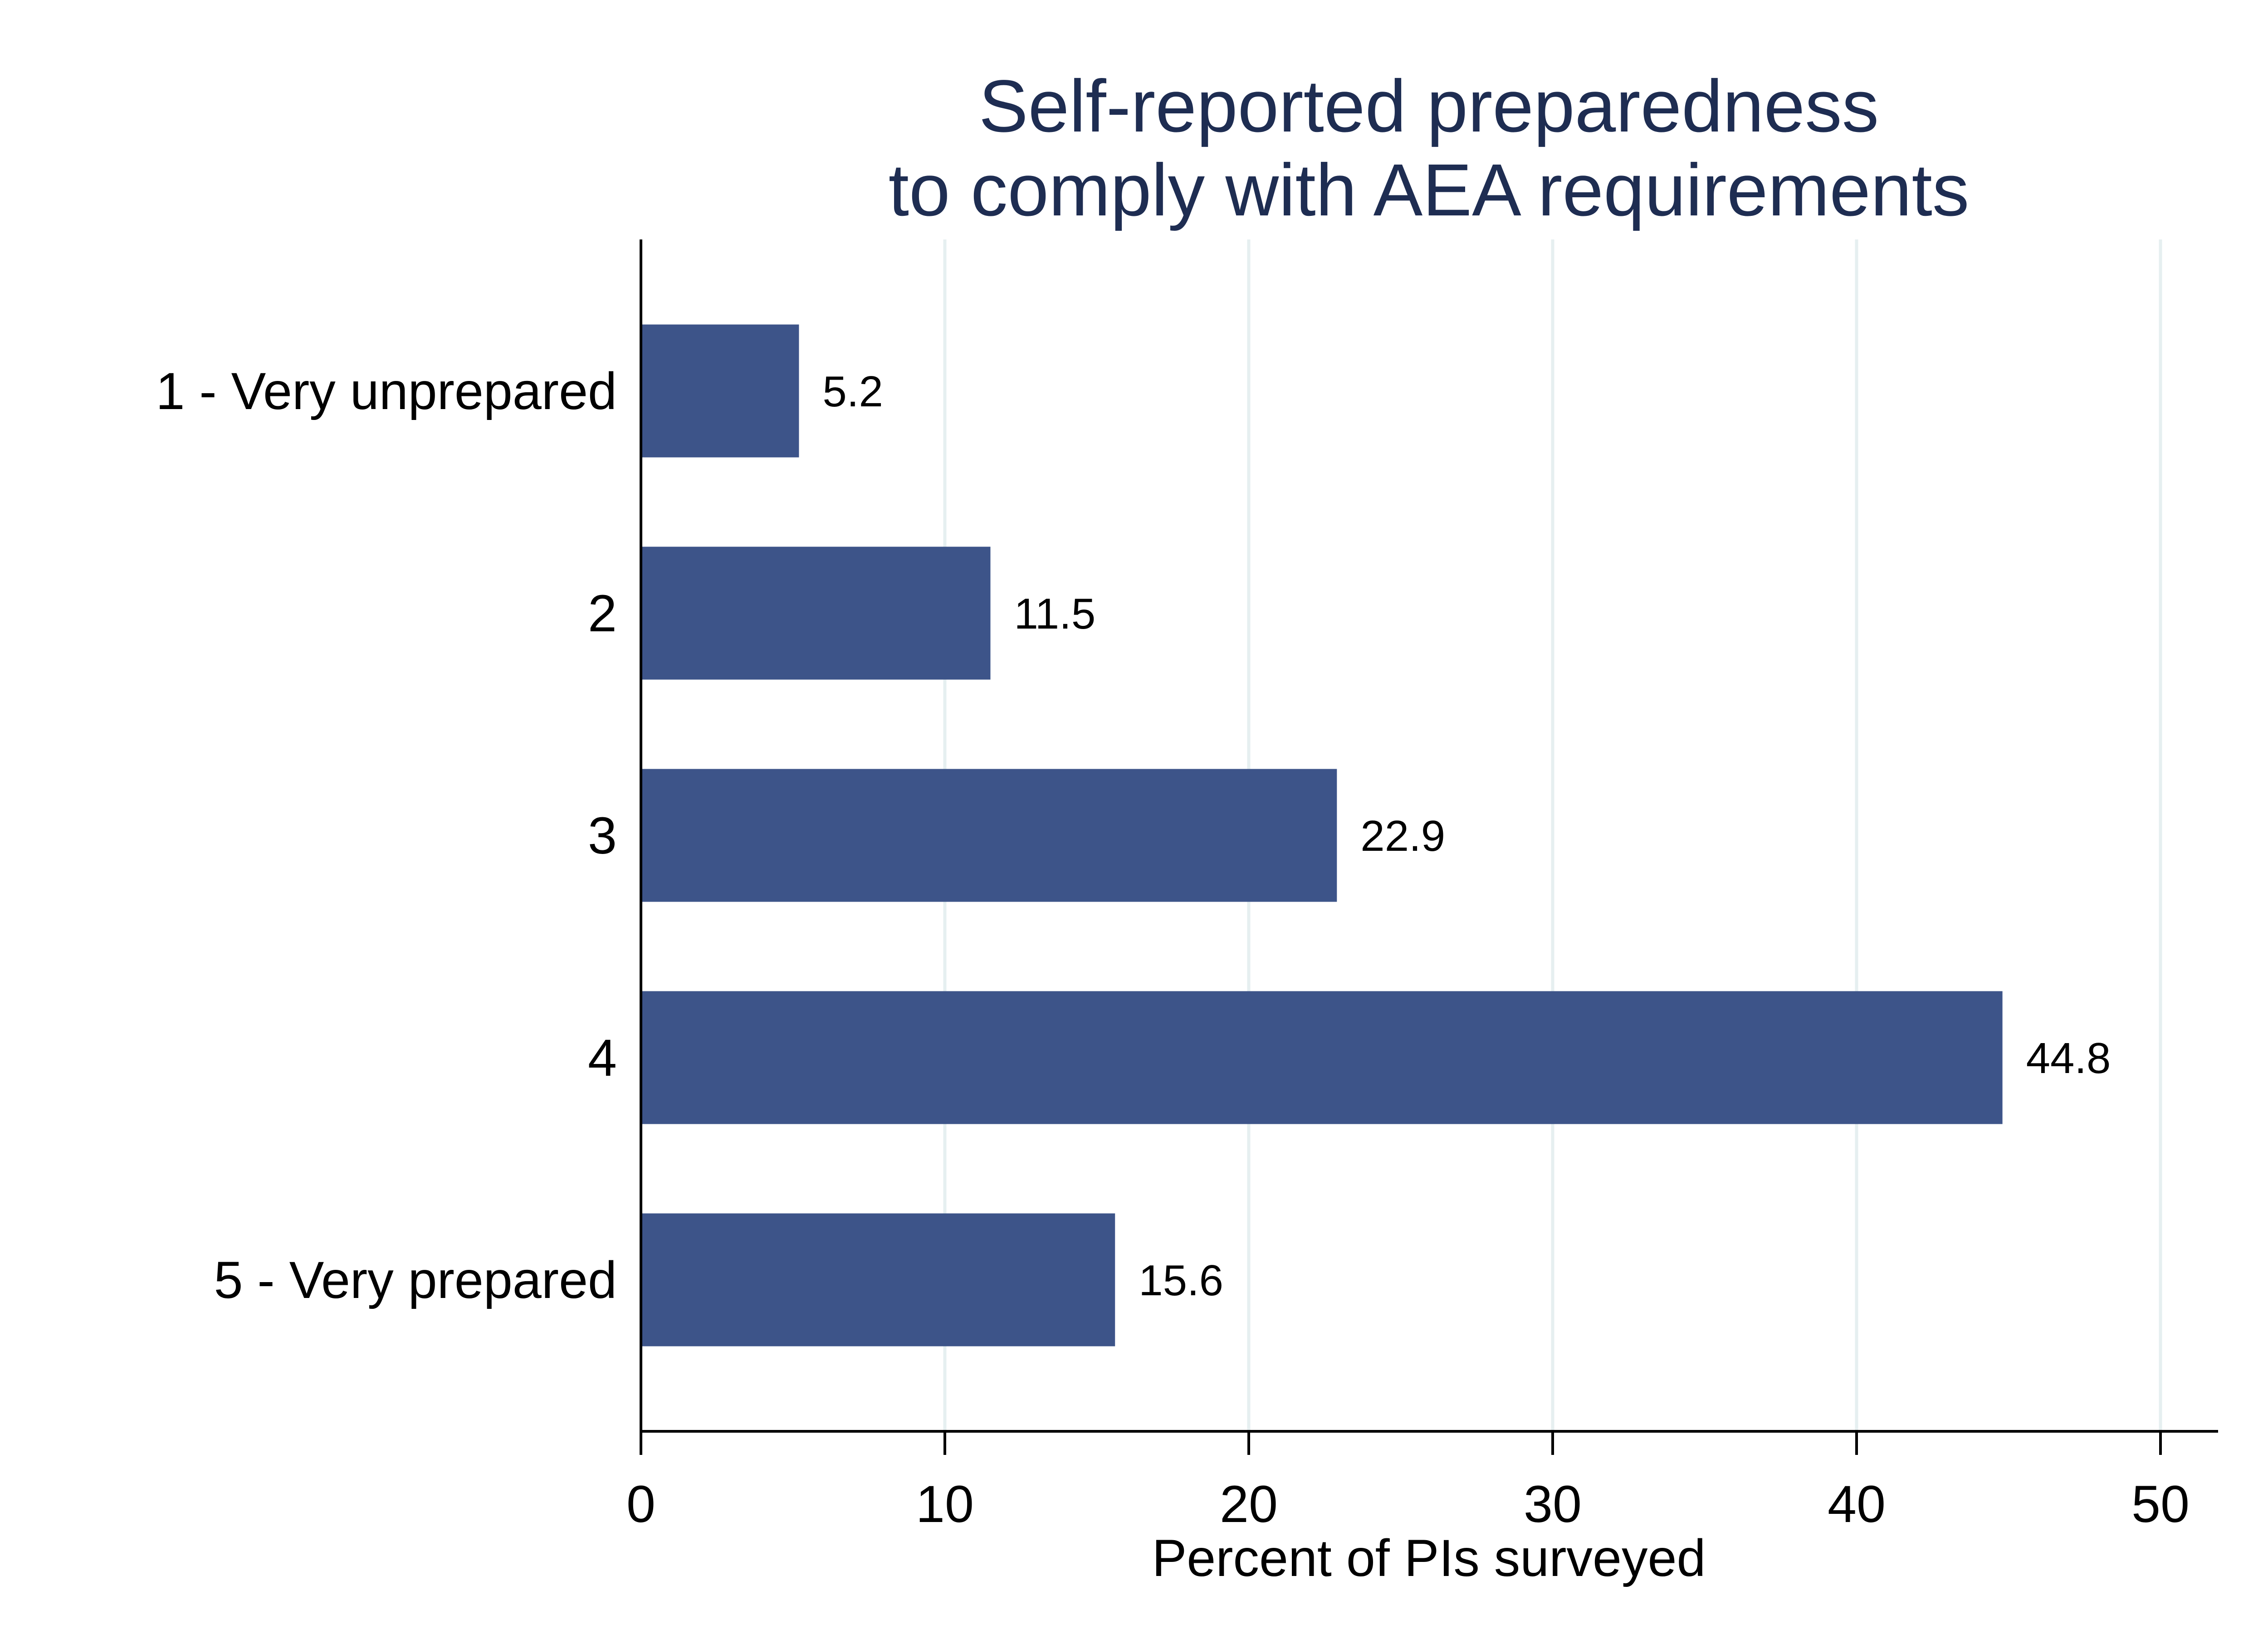 This screenshot has height=1649, width=2268. What do you see at coordinates (1181, 1280) in the screenshot?
I see `data-label: 15.6` at bounding box center [1181, 1280].